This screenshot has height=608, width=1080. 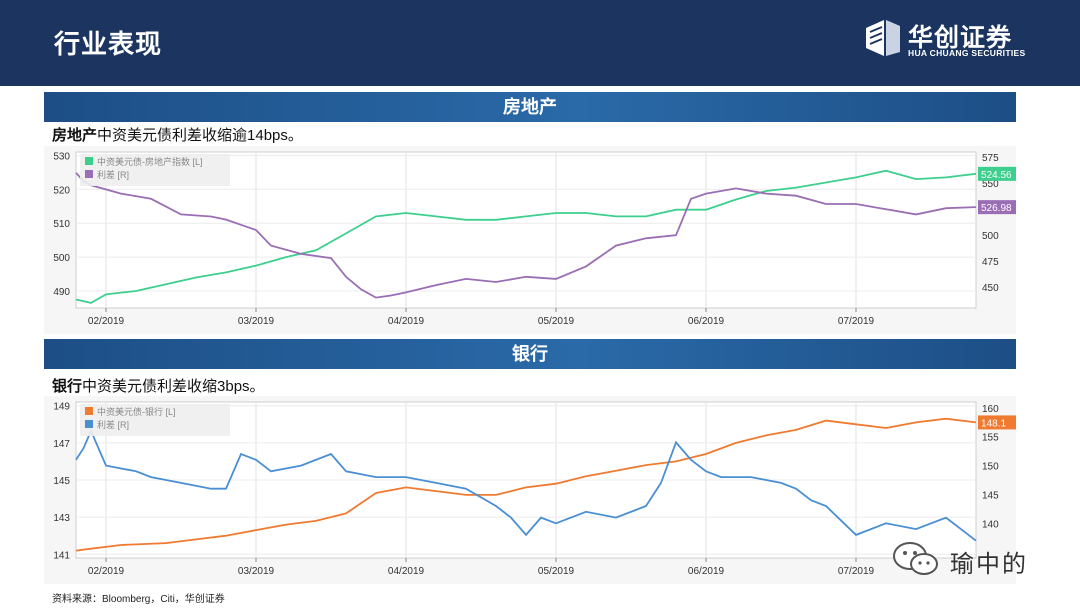 What do you see at coordinates (138, 599) in the screenshot?
I see `source-note: 资料来源：Bloomberg，Citi，华创证券` at bounding box center [138, 599].